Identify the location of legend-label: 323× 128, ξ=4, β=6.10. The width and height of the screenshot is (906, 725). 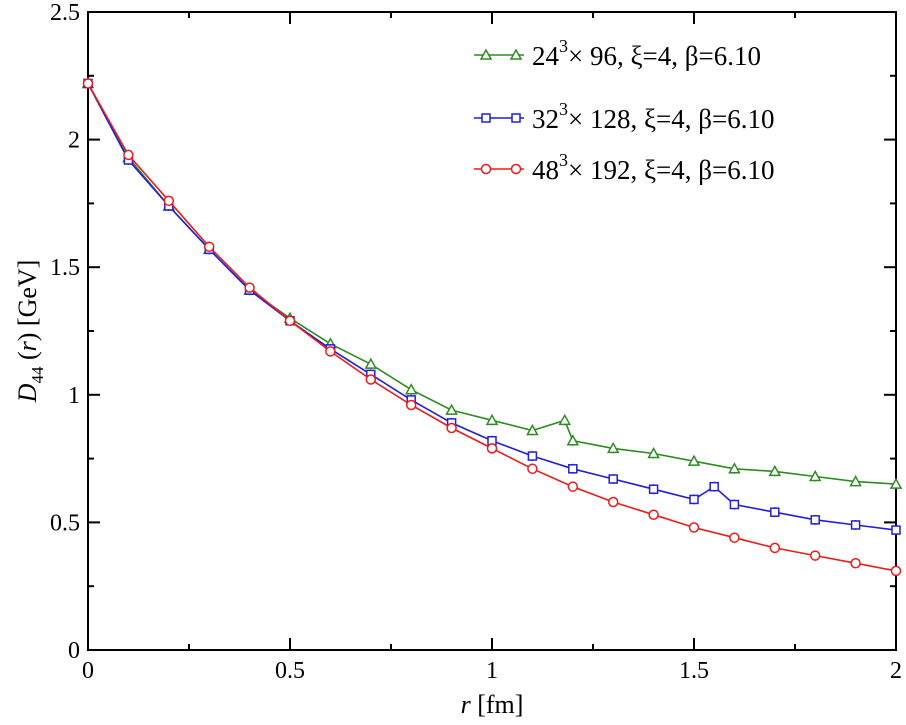
(653, 116).